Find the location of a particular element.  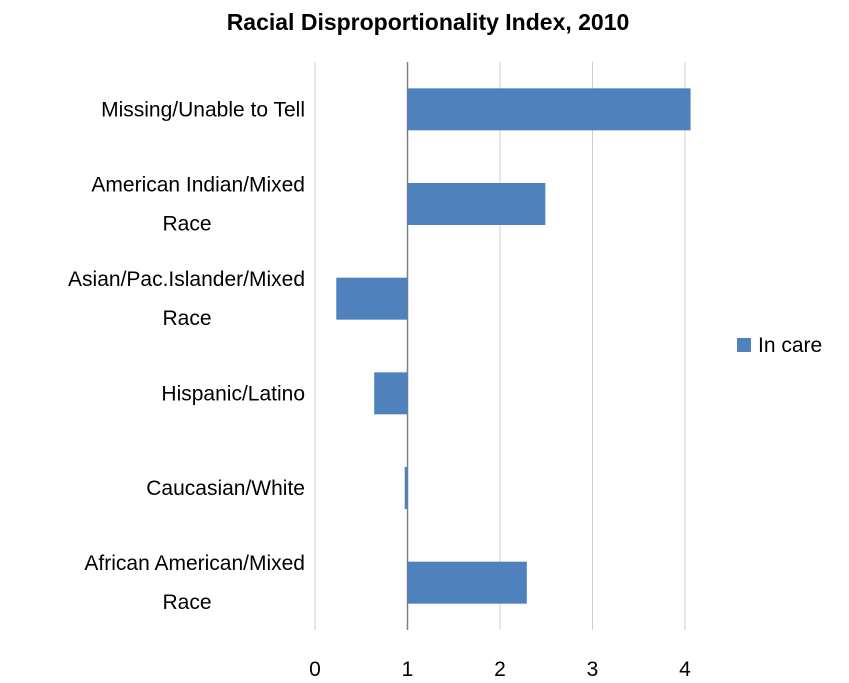

category-label: African American/Mixed Race is located at coordinates (194, 583).